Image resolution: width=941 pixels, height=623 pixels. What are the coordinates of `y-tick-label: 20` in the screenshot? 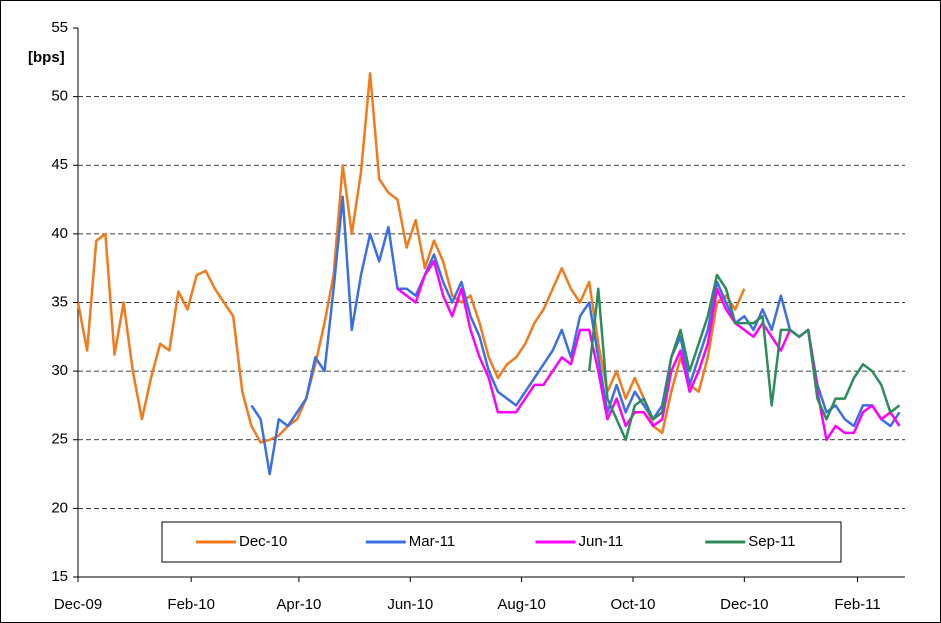 It's located at (59, 507).